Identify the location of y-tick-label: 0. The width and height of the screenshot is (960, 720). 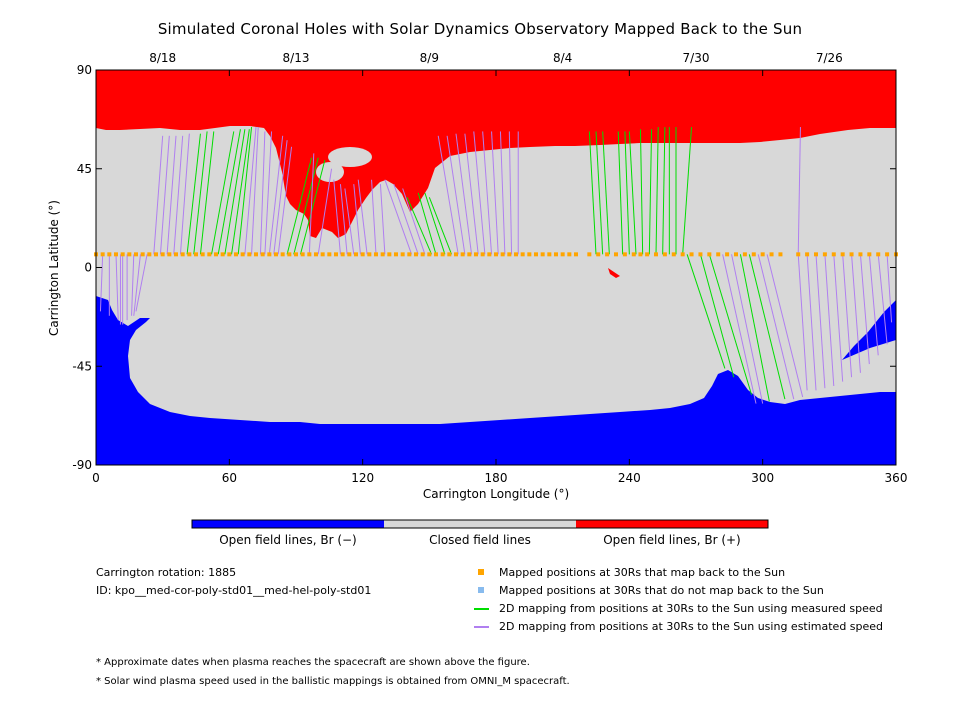
(88, 268).